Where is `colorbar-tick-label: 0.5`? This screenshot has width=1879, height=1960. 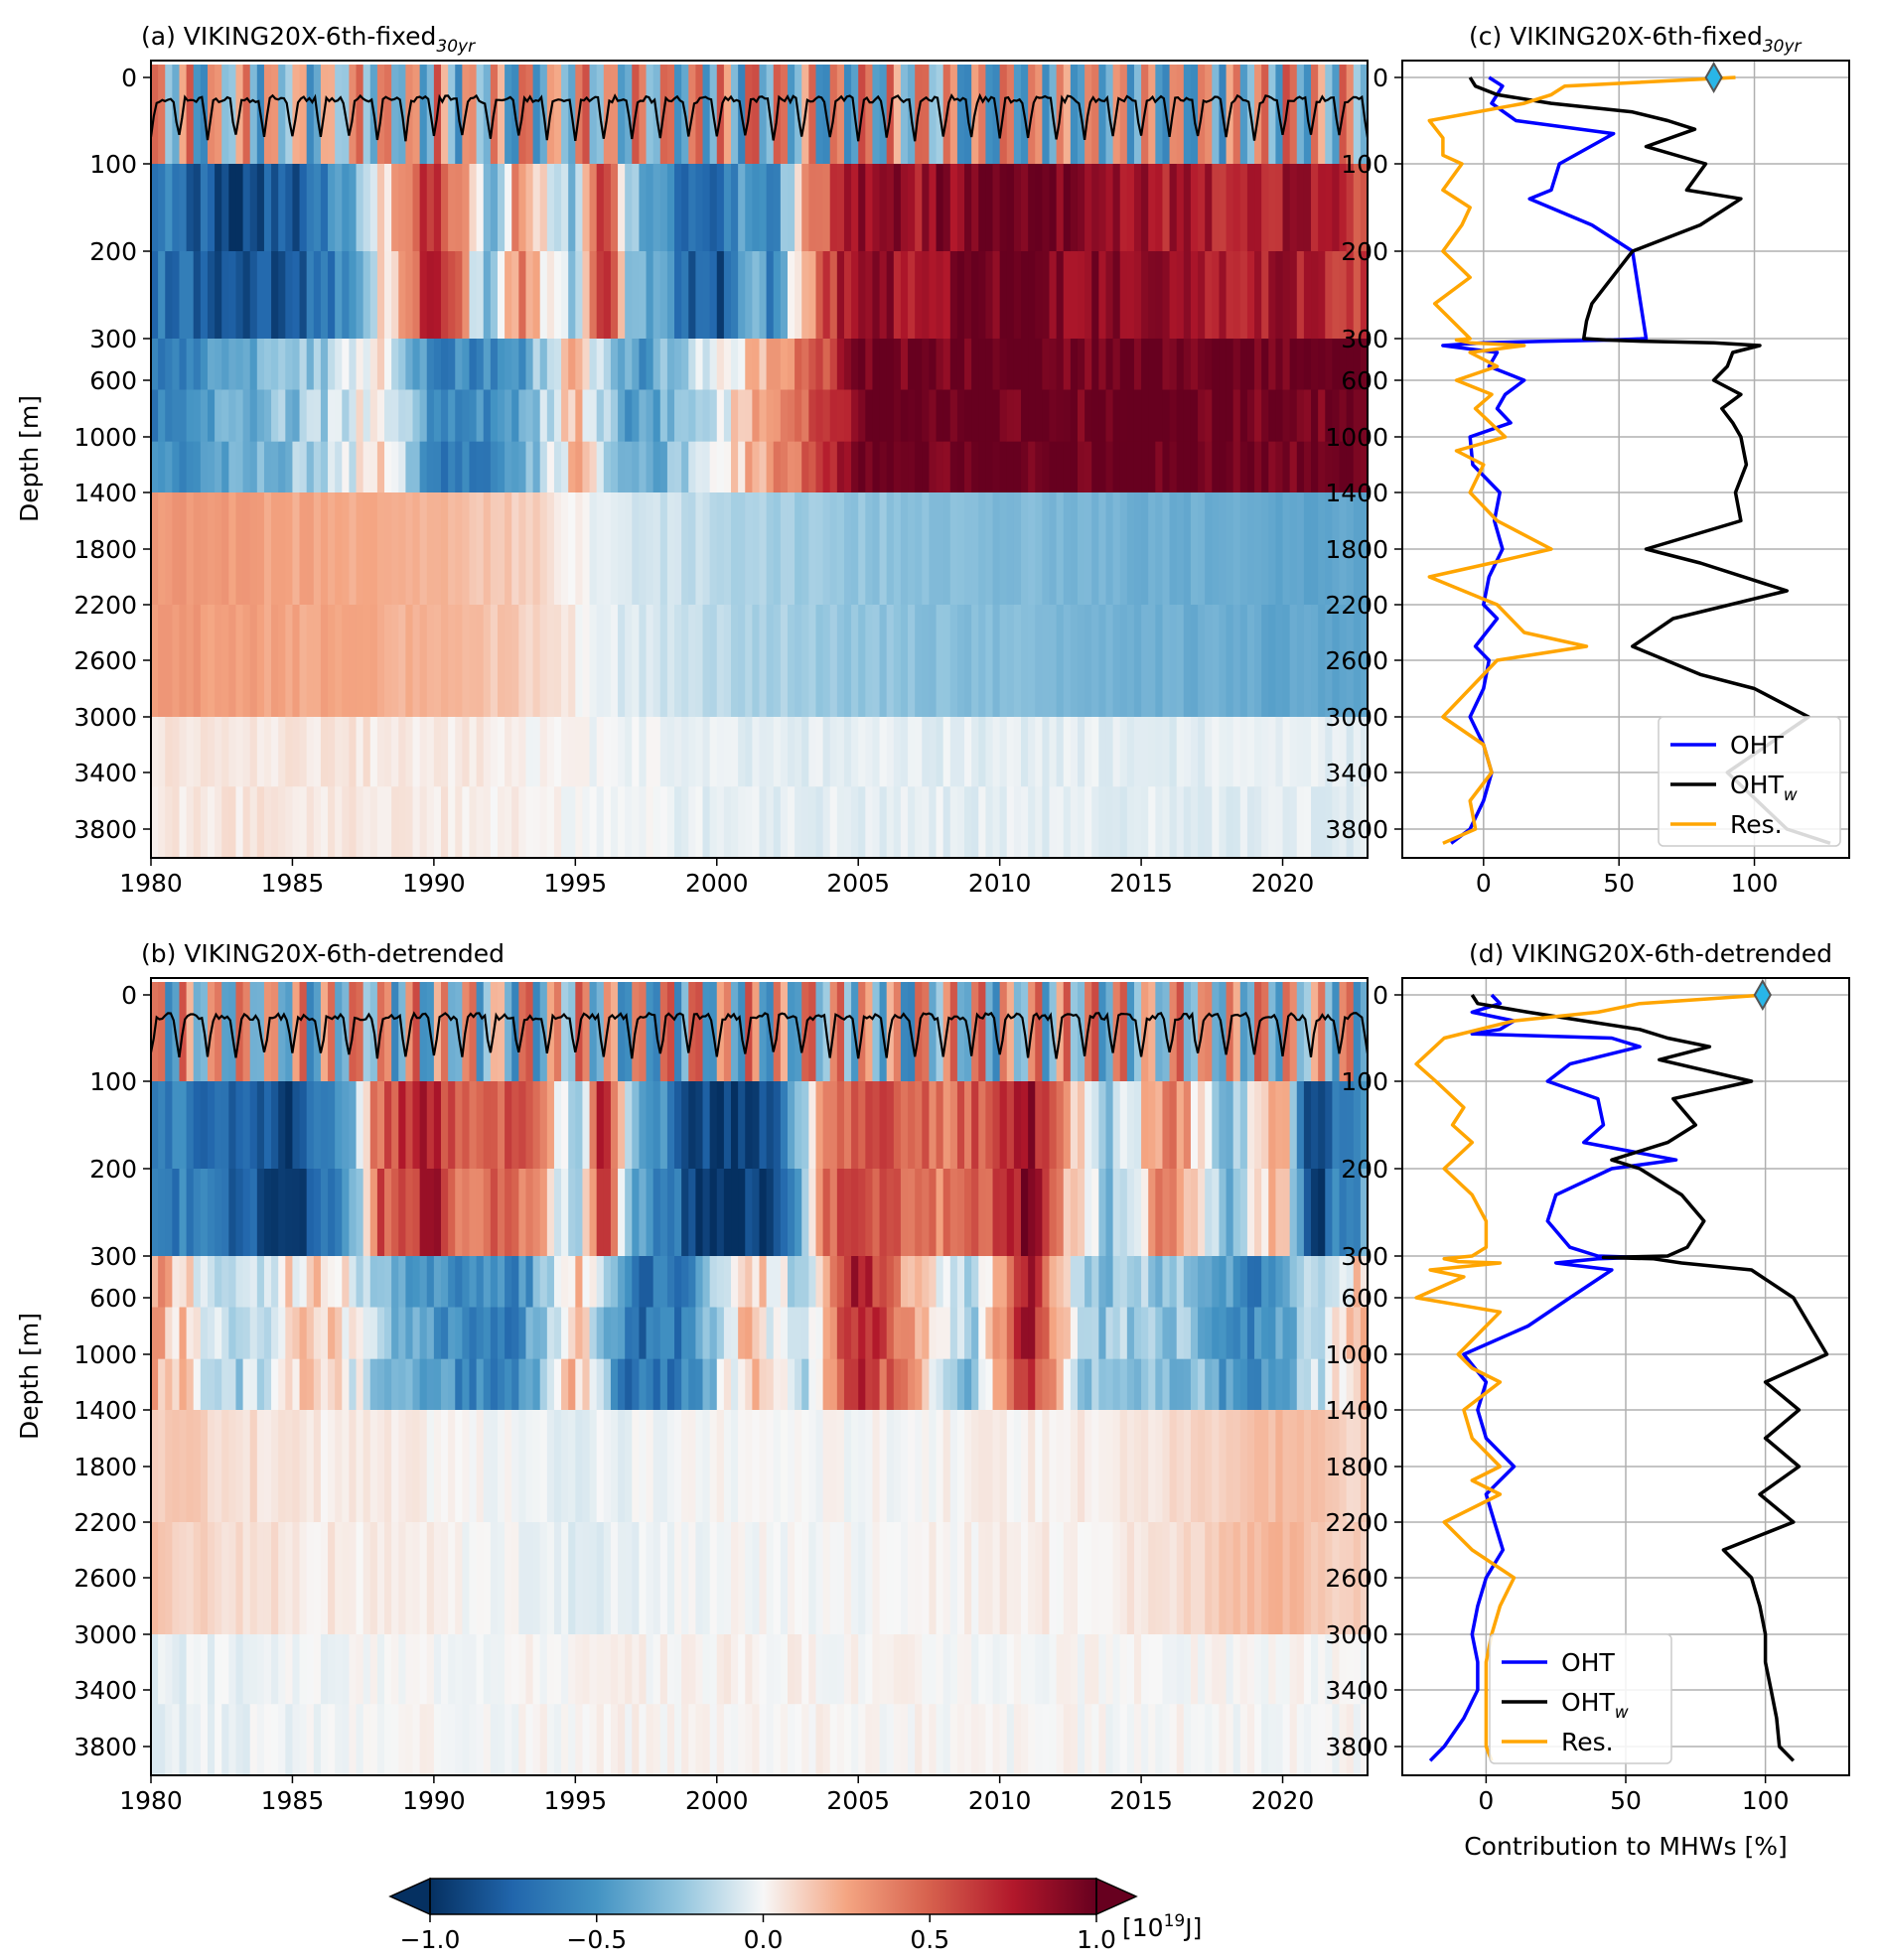
colorbar-tick-label: 0.5 is located at coordinates (929, 1939).